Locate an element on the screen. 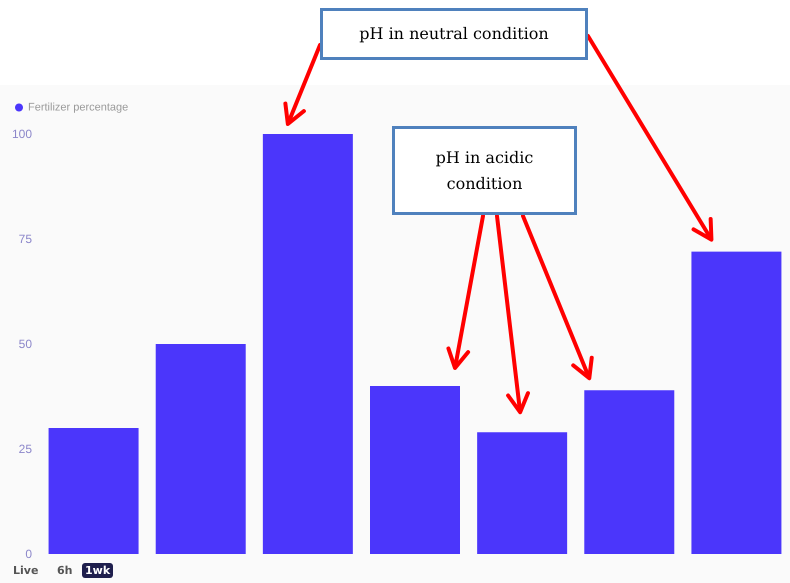  y-tick-label: 25 is located at coordinates (25, 449).